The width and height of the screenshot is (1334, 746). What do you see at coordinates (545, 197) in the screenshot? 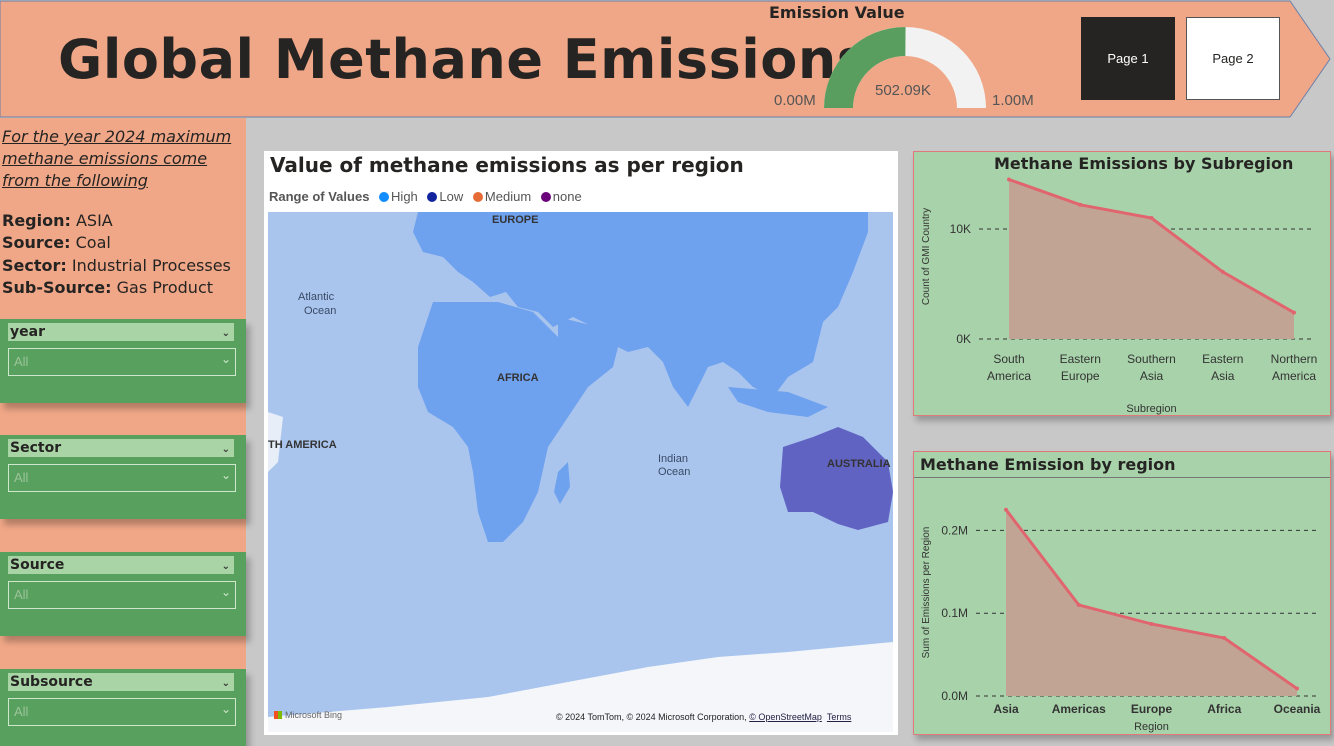
I see `legend-none-swatch` at bounding box center [545, 197].